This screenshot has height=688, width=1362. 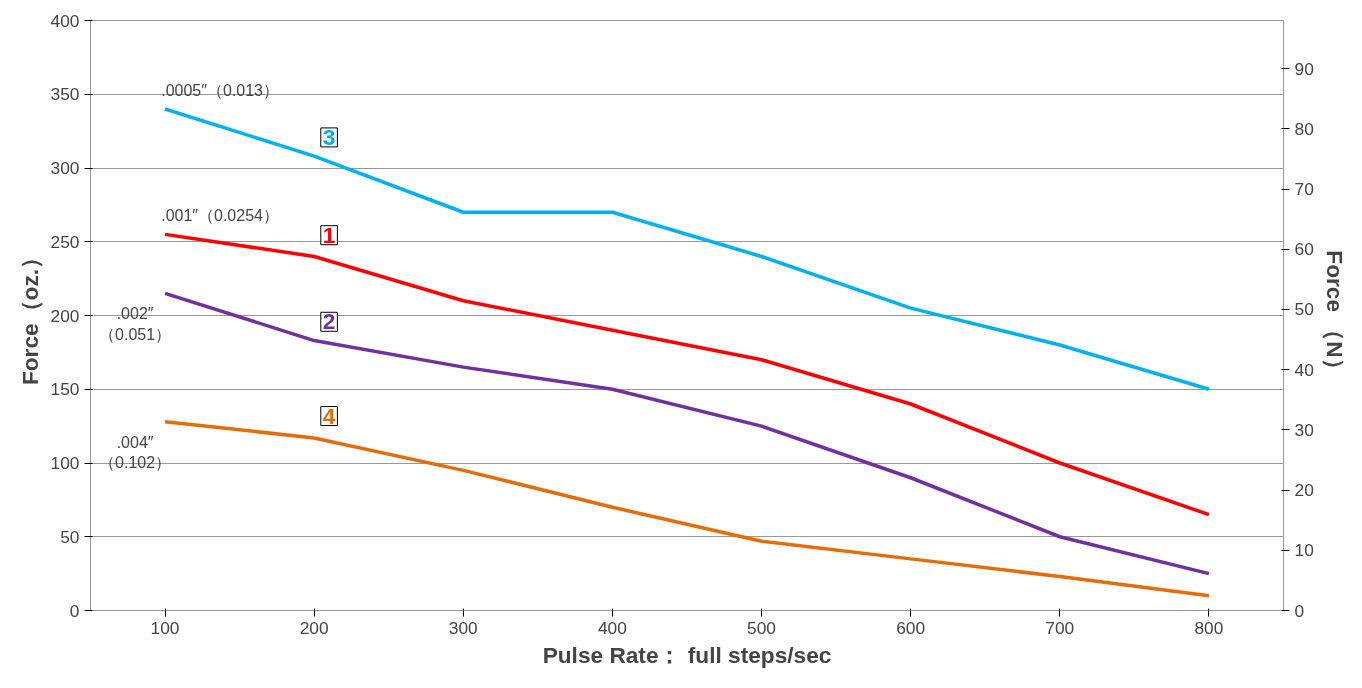 What do you see at coordinates (65, 315) in the screenshot?
I see `y-tick-label: 200` at bounding box center [65, 315].